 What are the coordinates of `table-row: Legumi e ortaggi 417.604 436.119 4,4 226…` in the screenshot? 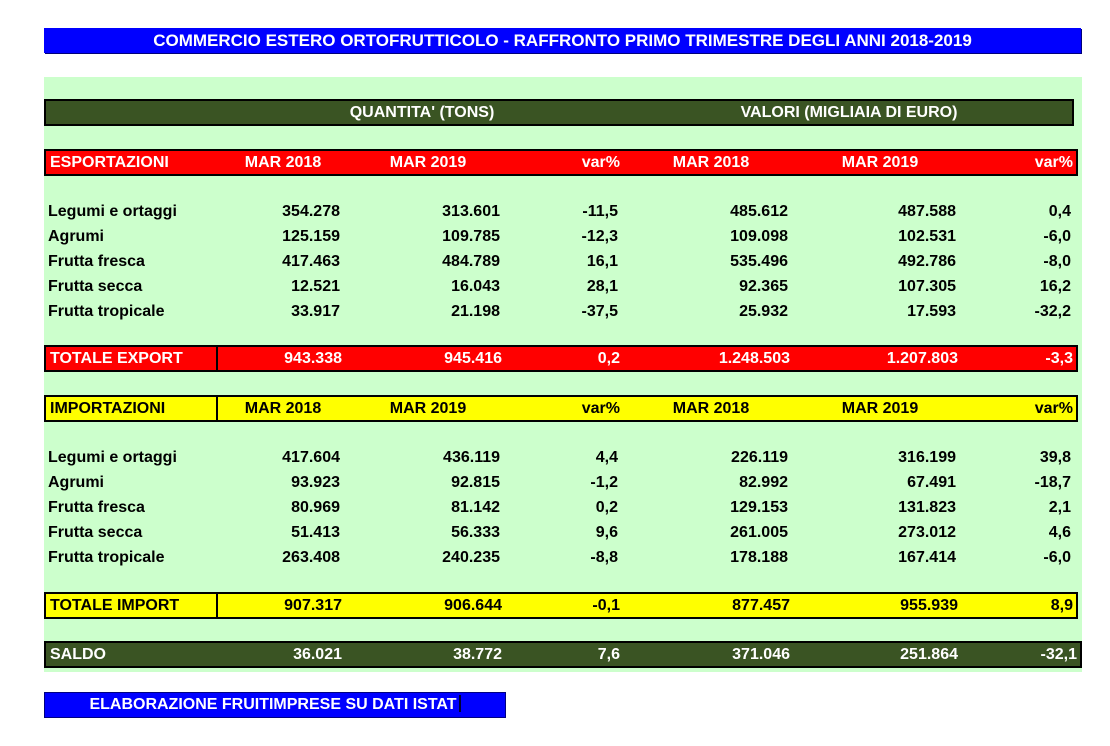 It's located at (559, 457).